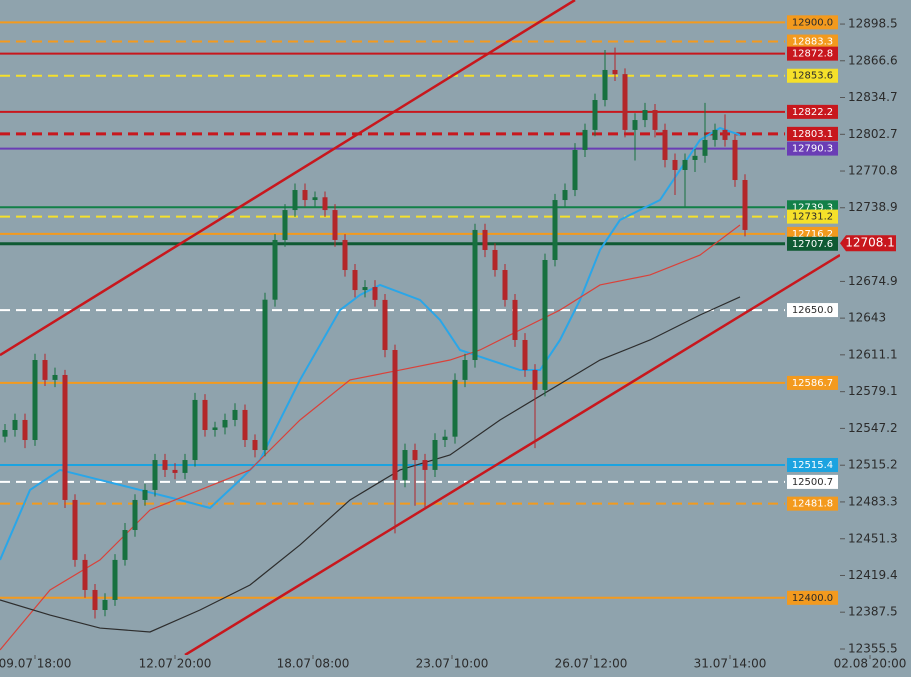 The image size is (911, 677). I want to click on level-label: 12739.3, so click(812, 207).